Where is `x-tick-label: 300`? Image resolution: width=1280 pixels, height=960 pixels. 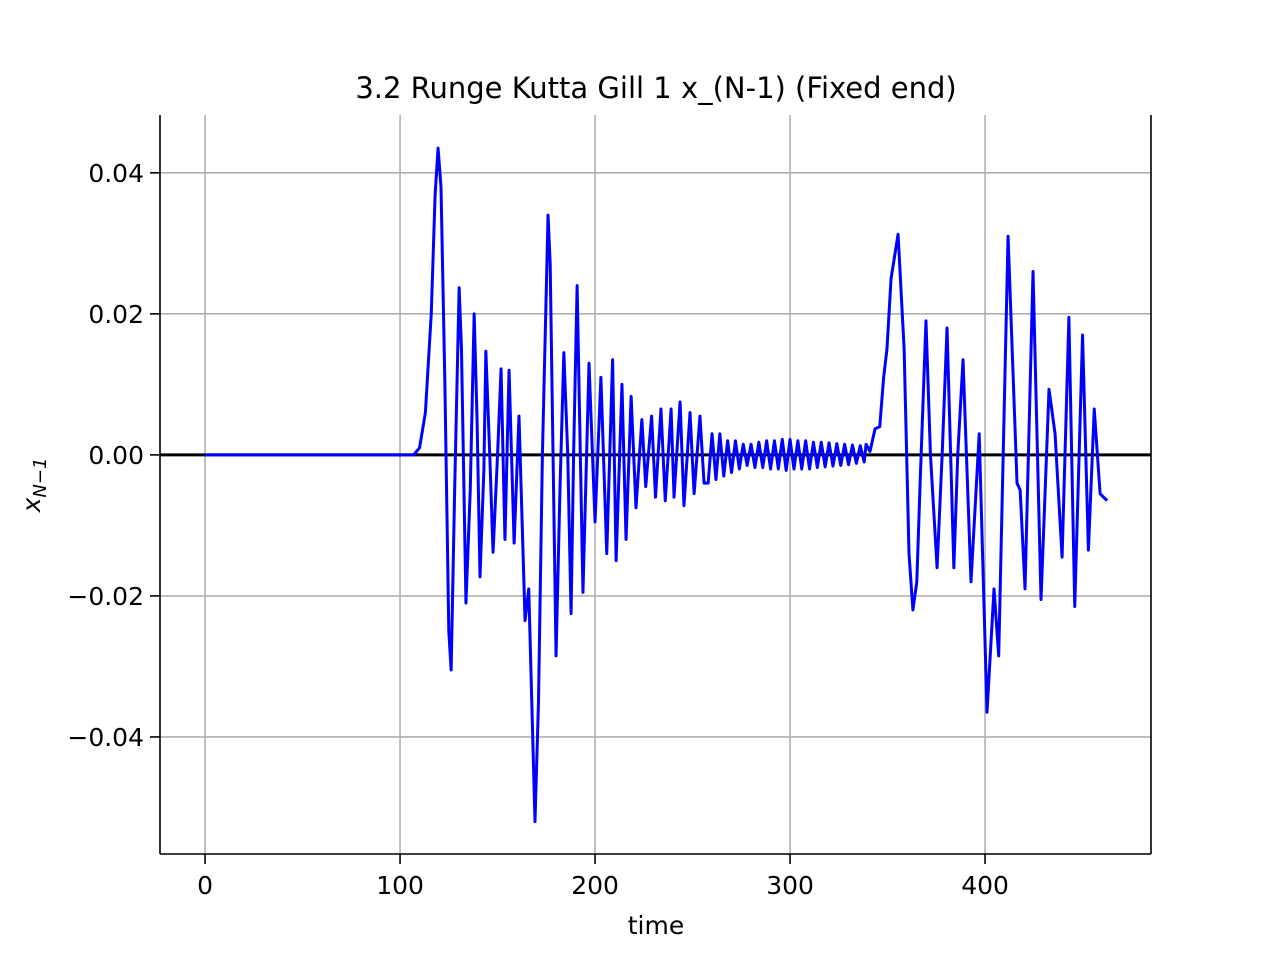
x-tick-label: 300 is located at coordinates (790, 885).